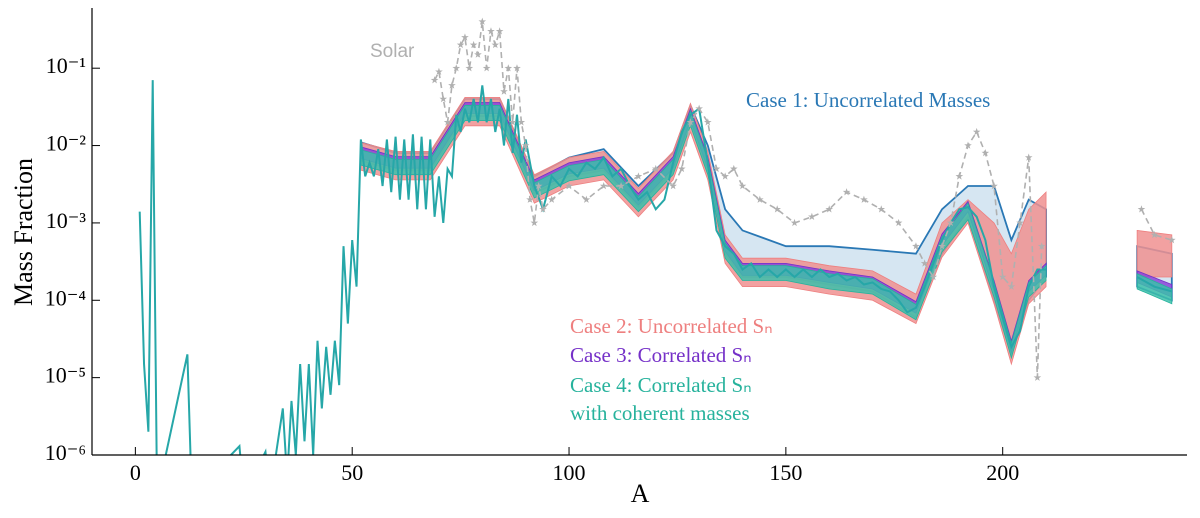  What do you see at coordinates (66, 220) in the screenshot?
I see `y-tick-label: 10⁻³` at bounding box center [66, 220].